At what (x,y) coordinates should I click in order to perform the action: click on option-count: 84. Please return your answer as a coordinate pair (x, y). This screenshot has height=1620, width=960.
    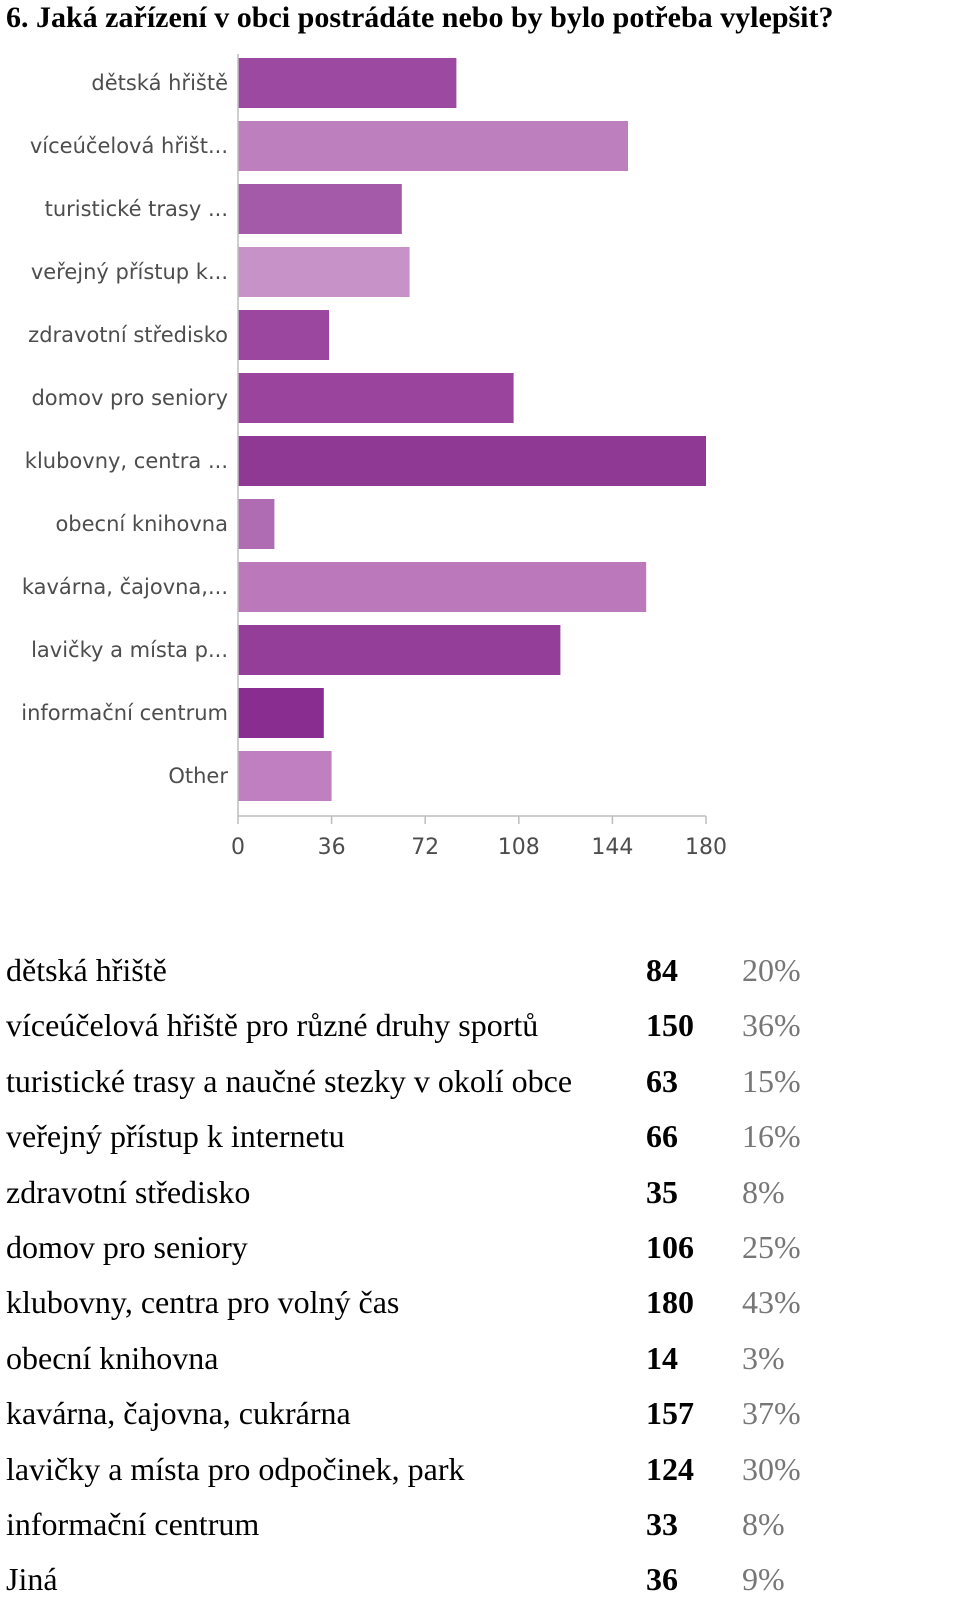
    Looking at the image, I should click on (662, 970).